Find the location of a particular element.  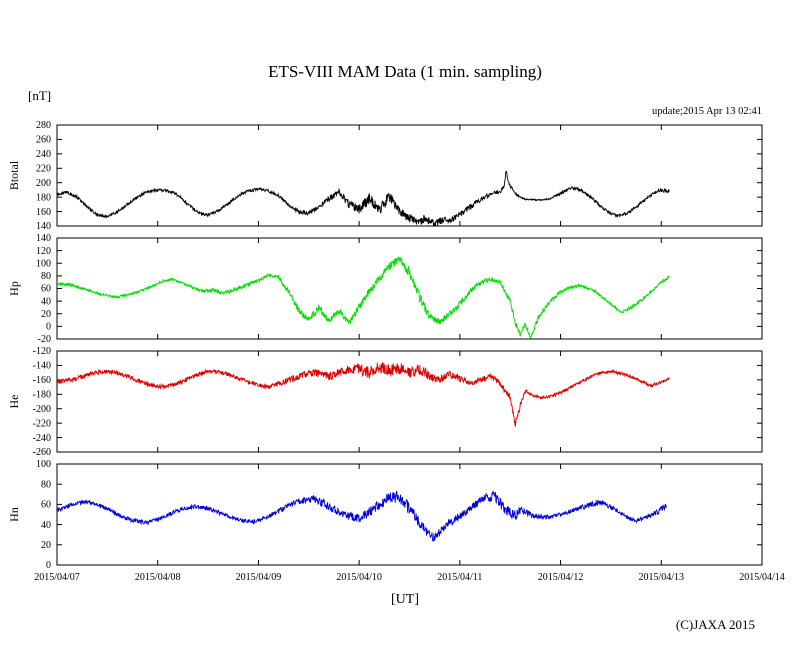

y-tick-label: 120 is located at coordinates (43, 251).